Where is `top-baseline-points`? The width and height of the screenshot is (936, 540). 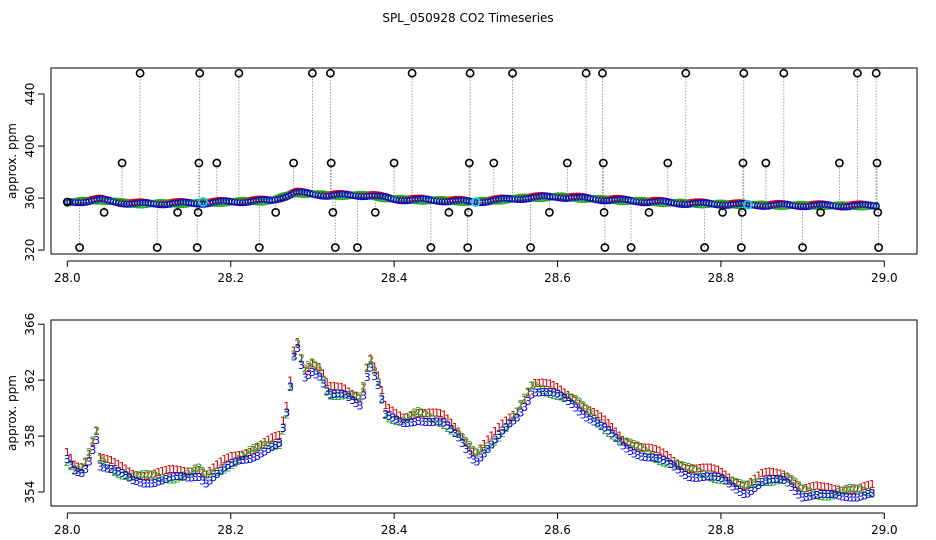
top-baseline-points is located at coordinates (471, 199).